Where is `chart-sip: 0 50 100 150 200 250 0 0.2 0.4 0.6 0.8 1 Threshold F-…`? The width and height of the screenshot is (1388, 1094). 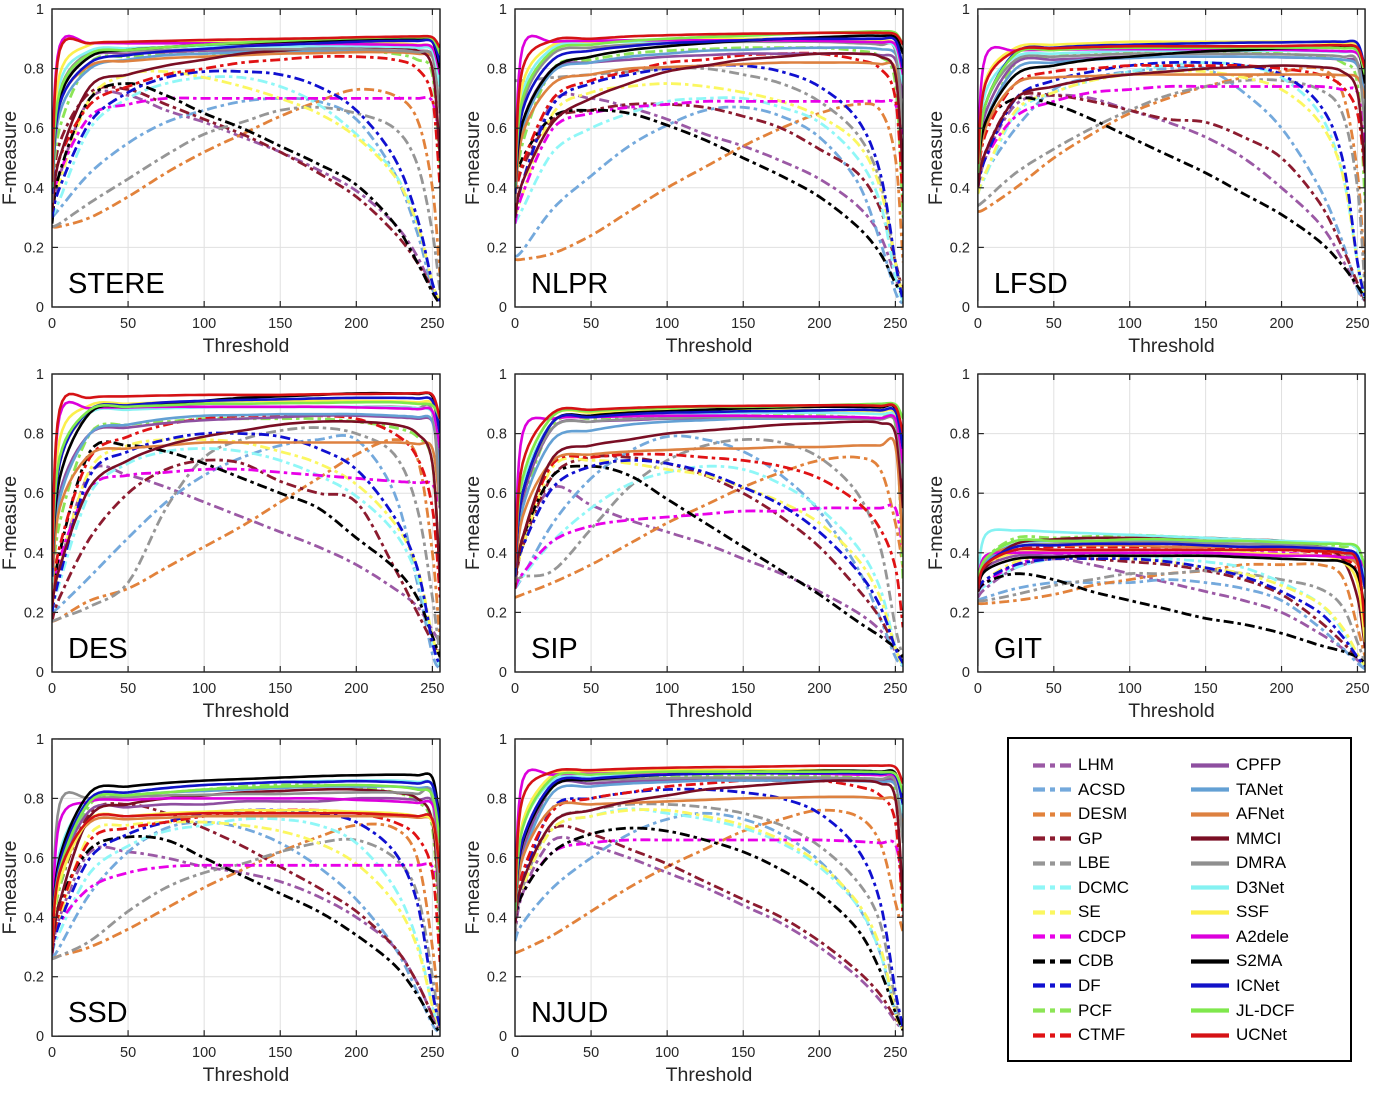 chart-sip: 0 50 100 150 200 250 0 0.2 0.4 0.6 0.8 1 Threshold F-… is located at coordinates (694, 547).